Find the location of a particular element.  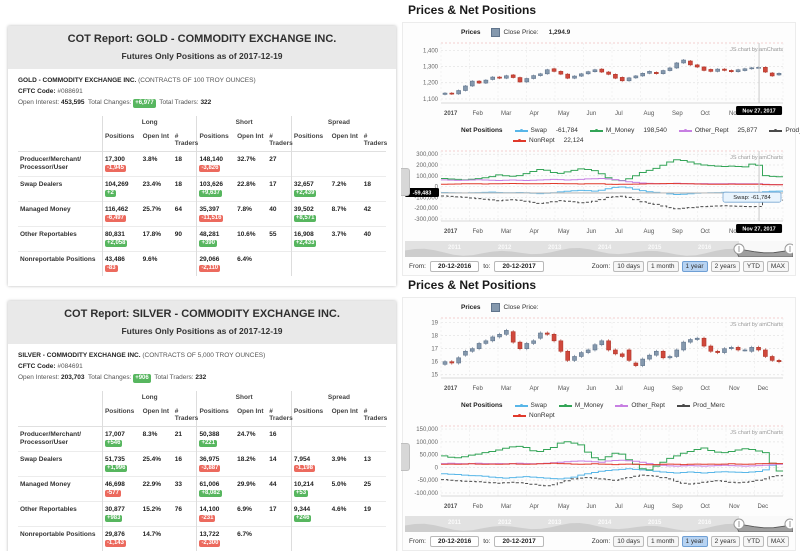

x-axis-month-label: Aug is located at coordinates (649, 507).